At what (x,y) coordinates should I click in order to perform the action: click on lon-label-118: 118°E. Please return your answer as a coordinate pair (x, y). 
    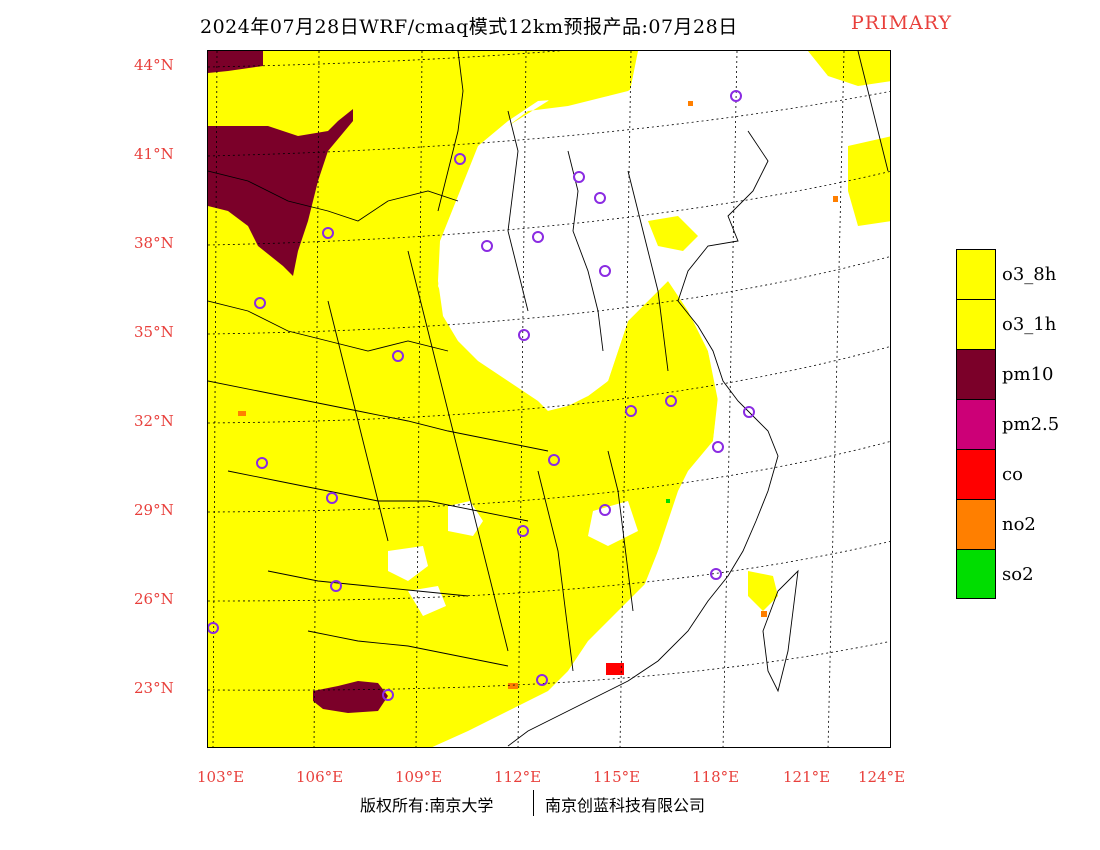
    Looking at the image, I should click on (716, 777).